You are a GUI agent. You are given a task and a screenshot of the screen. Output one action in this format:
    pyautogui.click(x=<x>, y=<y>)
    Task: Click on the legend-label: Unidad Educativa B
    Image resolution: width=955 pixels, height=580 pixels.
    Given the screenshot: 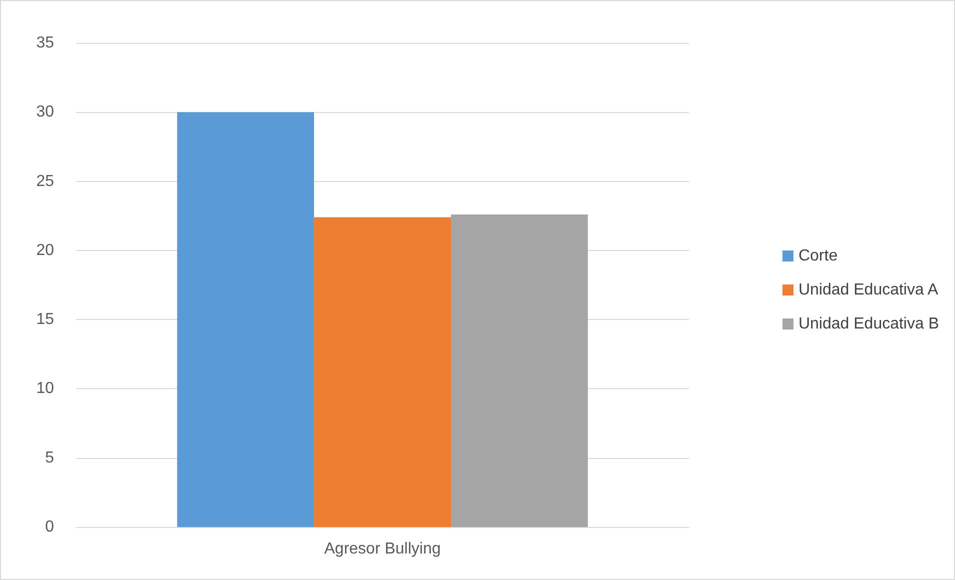 What is the action you would take?
    pyautogui.click(x=868, y=324)
    